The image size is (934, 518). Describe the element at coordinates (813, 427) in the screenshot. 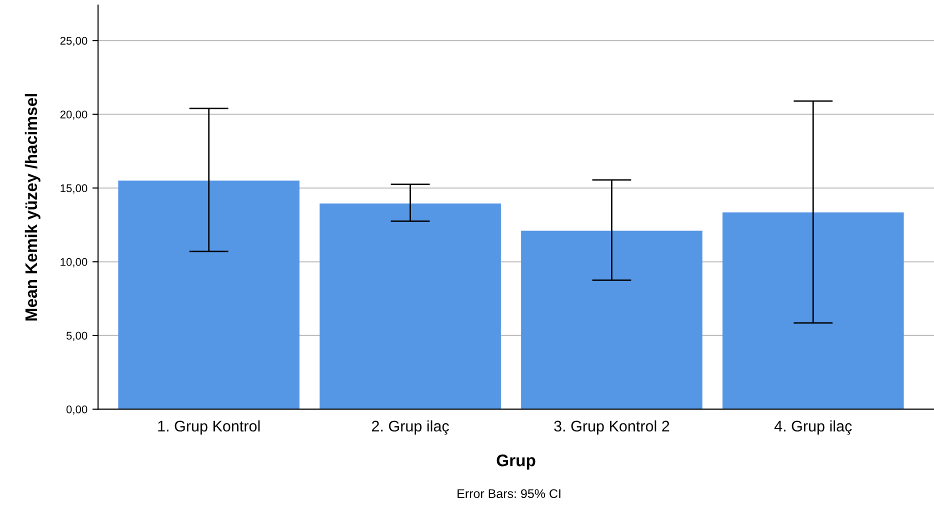

I see `x-tick-label: 4. Grup ilaç` at that location.